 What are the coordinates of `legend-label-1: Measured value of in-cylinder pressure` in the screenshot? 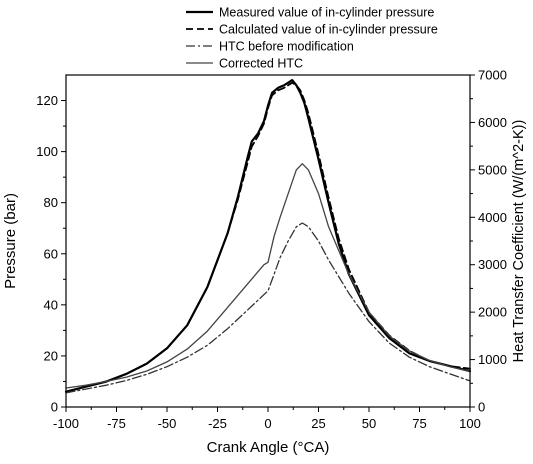 It's located at (326, 13).